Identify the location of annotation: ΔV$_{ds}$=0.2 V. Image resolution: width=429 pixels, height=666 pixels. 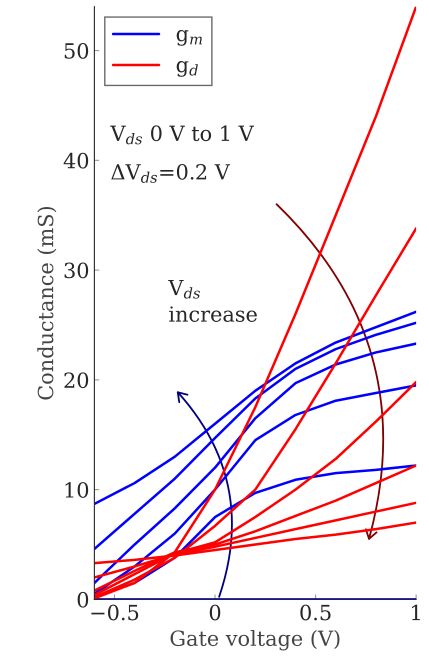
(170, 173).